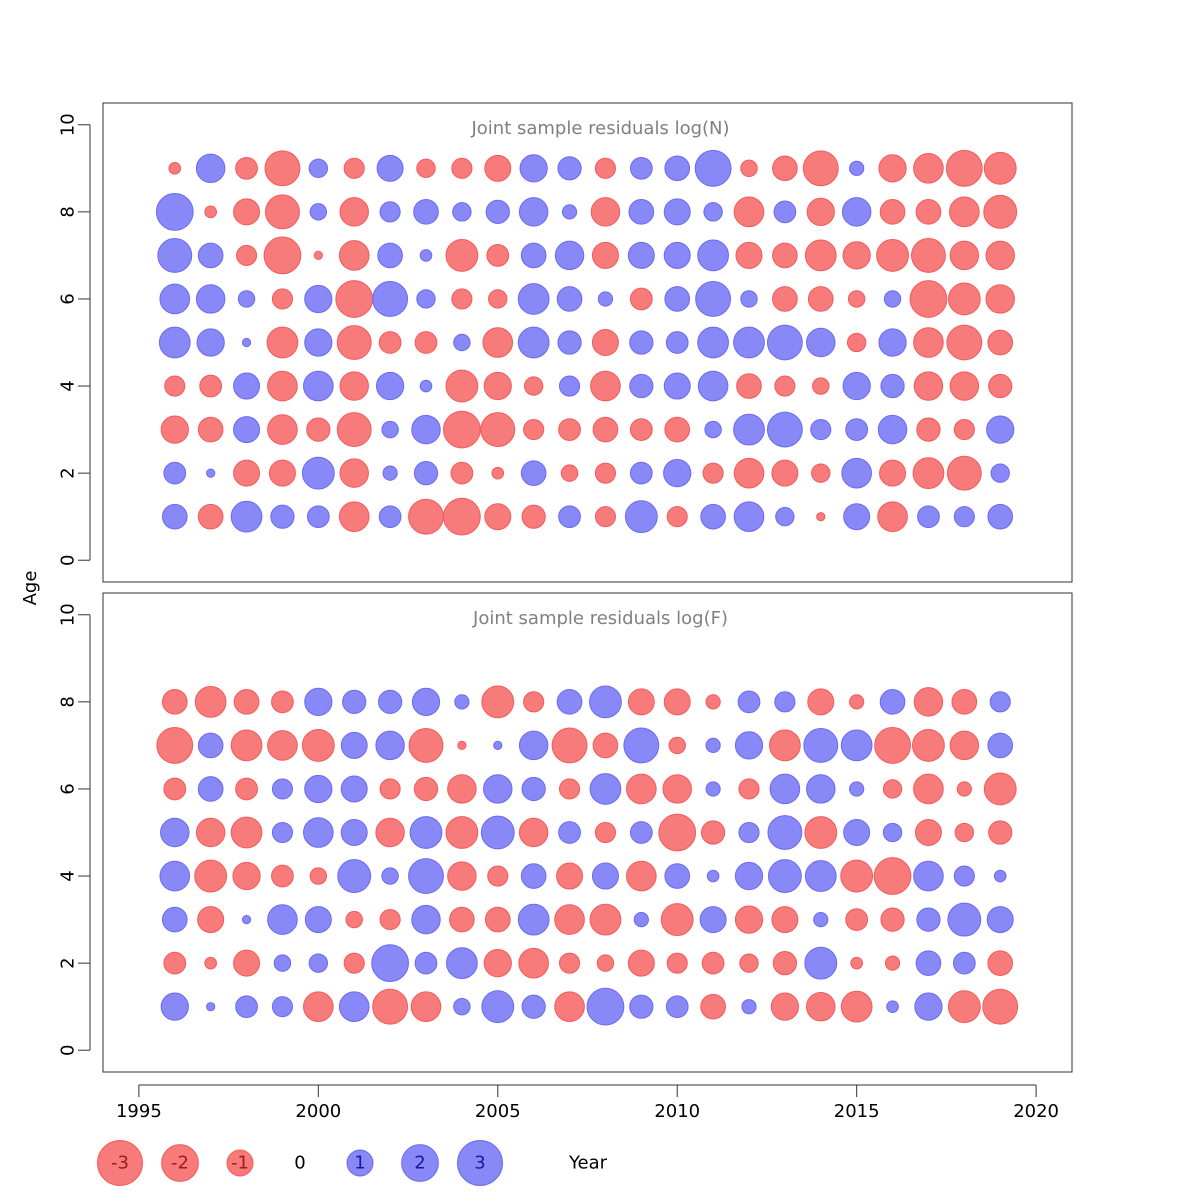 Image resolution: width=1200 pixels, height=1204 pixels. I want to click on legend-label: 3, so click(479, 1163).